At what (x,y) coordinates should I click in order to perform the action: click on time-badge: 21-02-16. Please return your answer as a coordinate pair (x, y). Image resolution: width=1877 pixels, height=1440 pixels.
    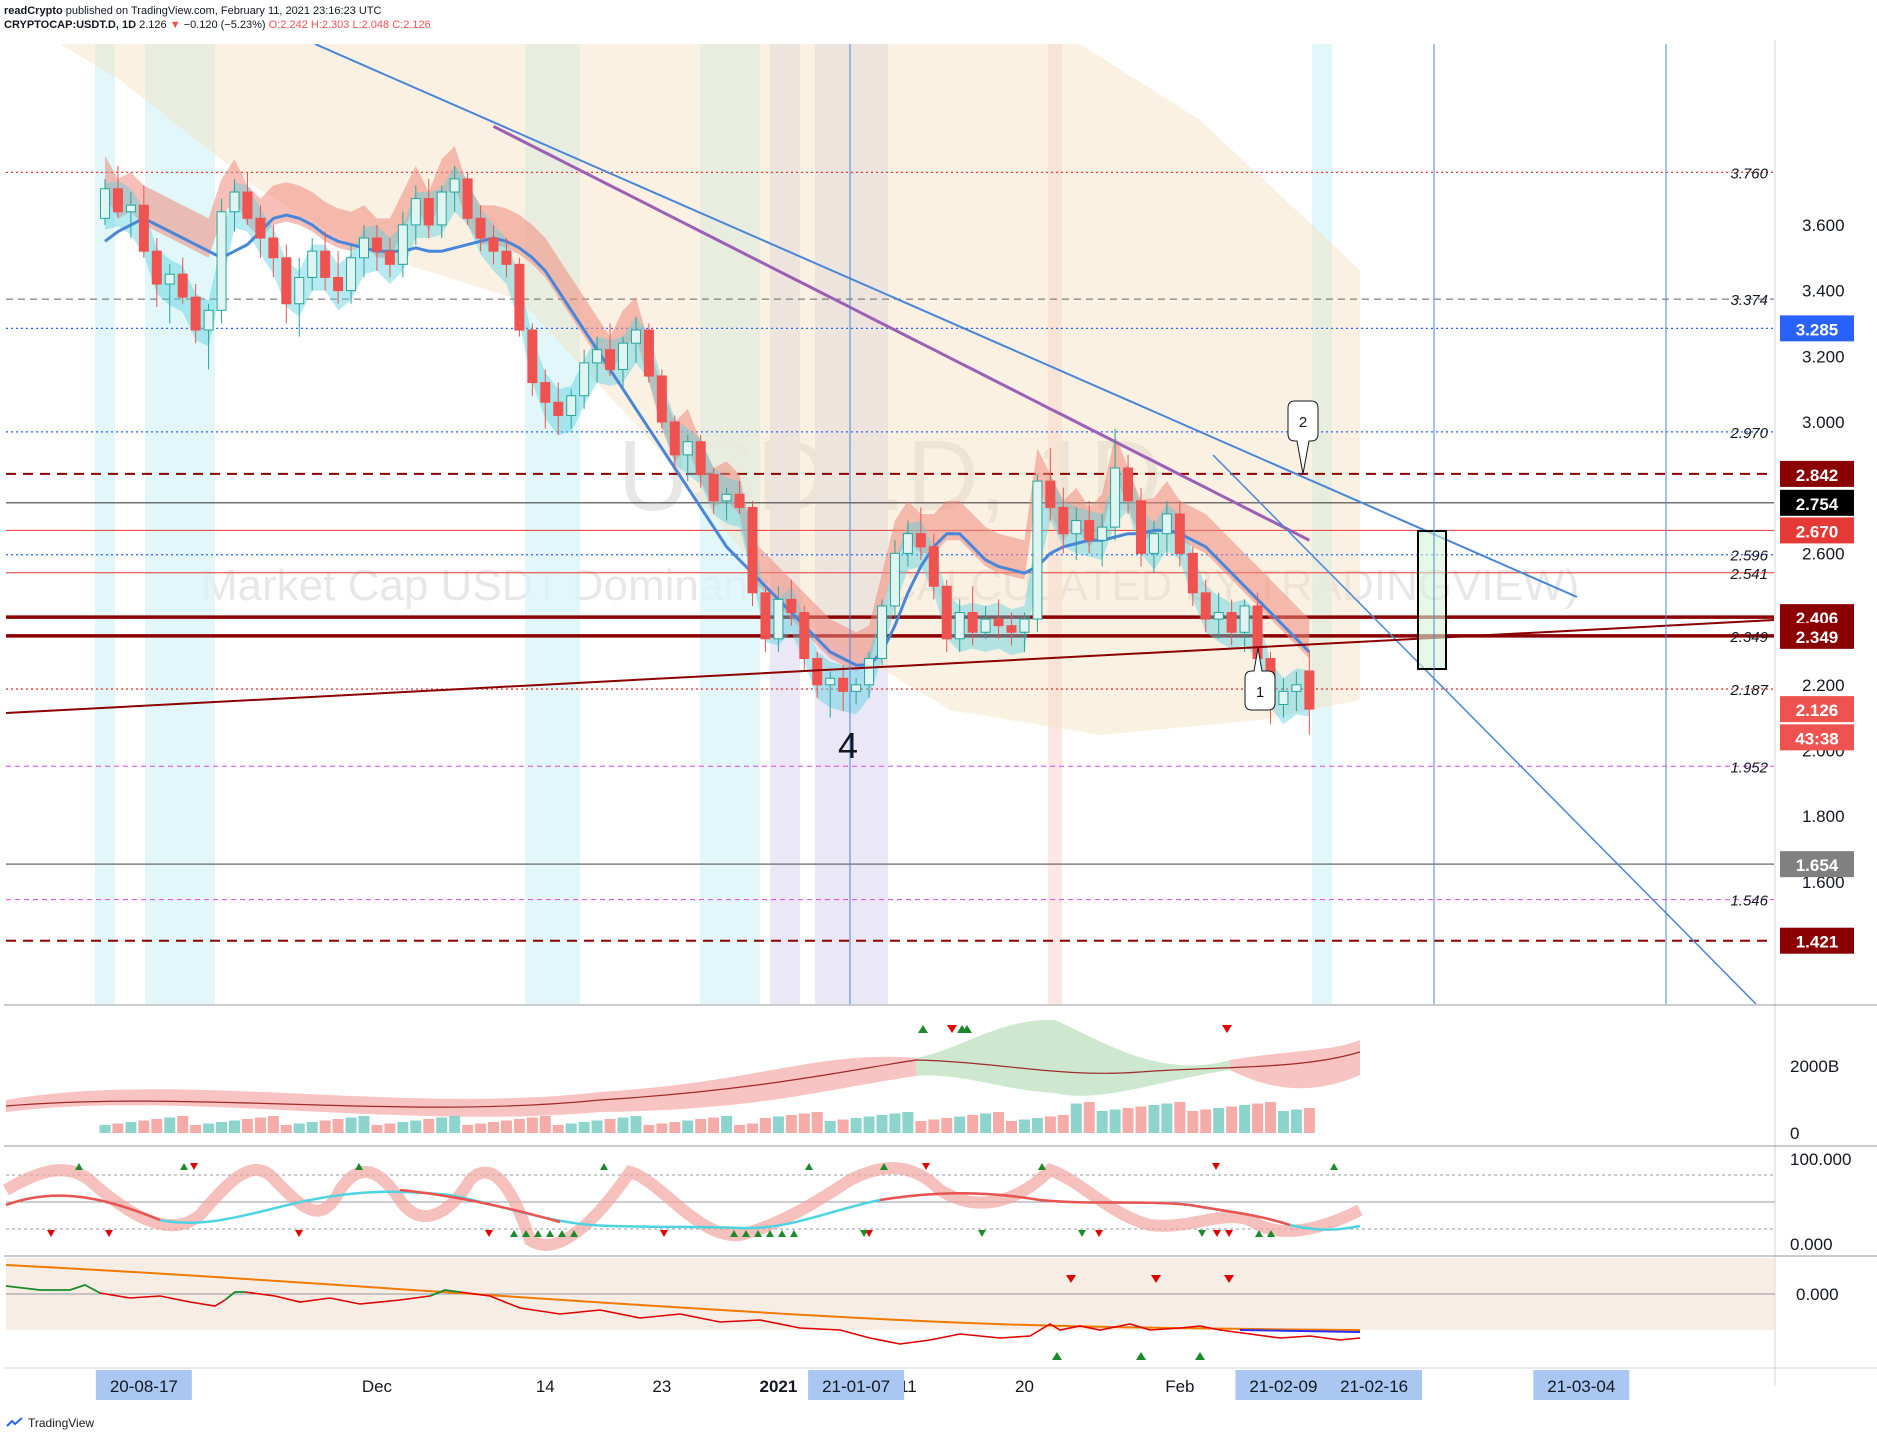
    Looking at the image, I should click on (1374, 1385).